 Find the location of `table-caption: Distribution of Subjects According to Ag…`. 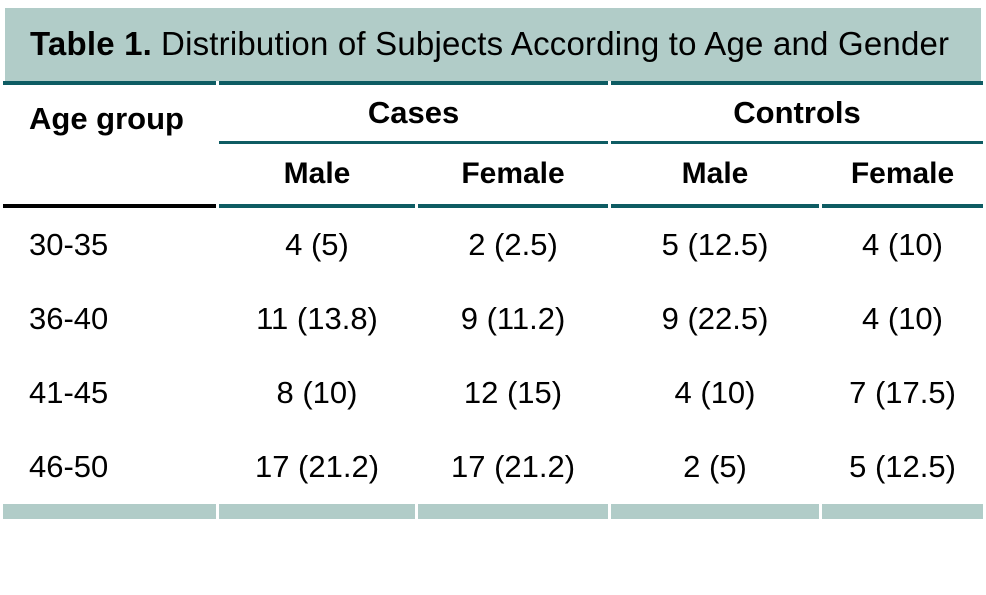

table-caption: Distribution of Subjects According to Ag… is located at coordinates (555, 43).